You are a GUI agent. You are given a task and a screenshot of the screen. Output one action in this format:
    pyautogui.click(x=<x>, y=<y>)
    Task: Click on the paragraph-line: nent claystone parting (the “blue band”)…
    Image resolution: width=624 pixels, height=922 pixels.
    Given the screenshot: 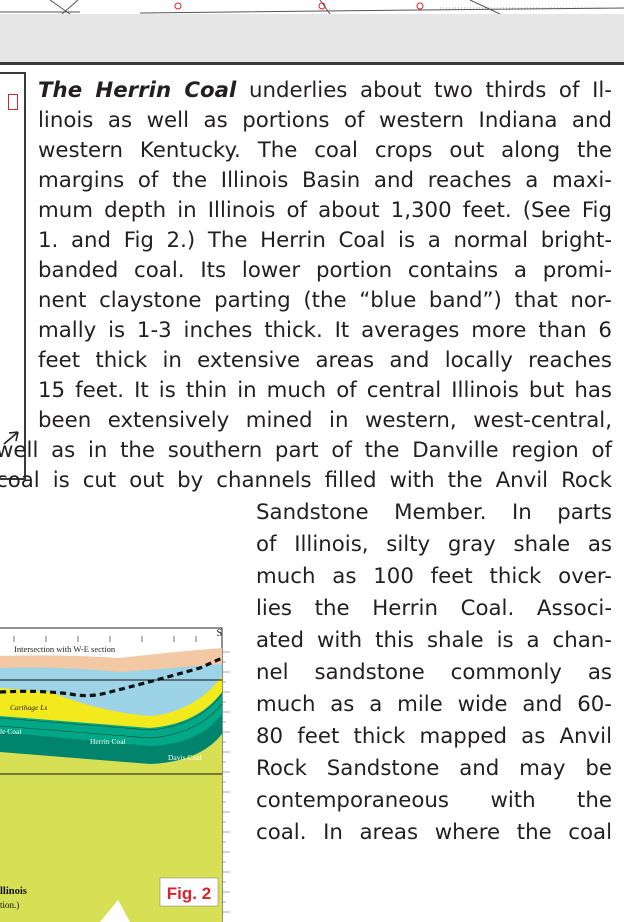 What is the action you would take?
    pyautogui.click(x=325, y=300)
    